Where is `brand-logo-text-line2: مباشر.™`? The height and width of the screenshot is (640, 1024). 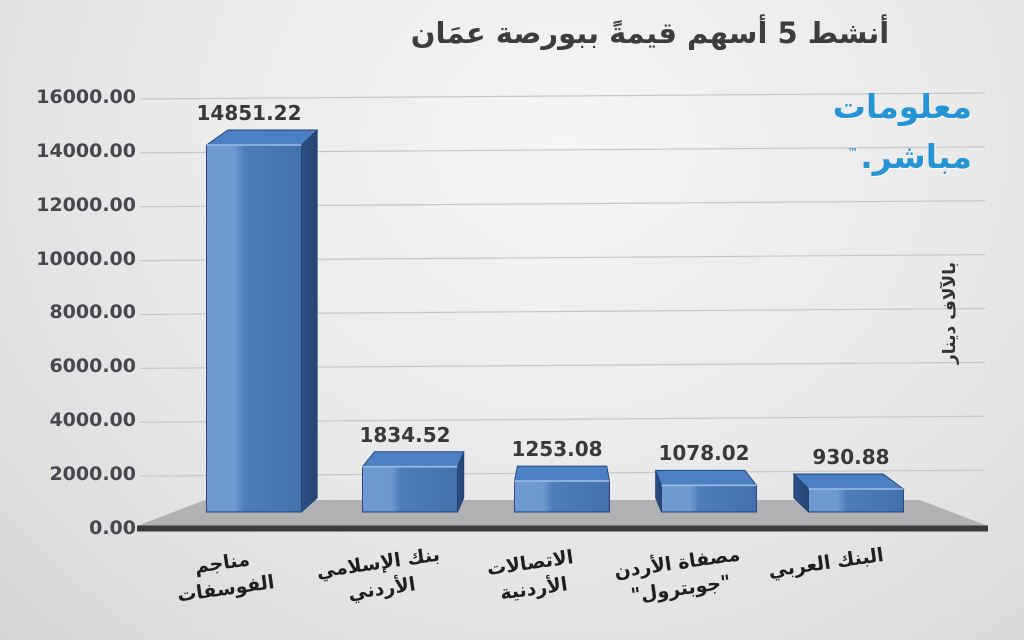
brand-logo-text-line2: مباشر.™ is located at coordinates (909, 156).